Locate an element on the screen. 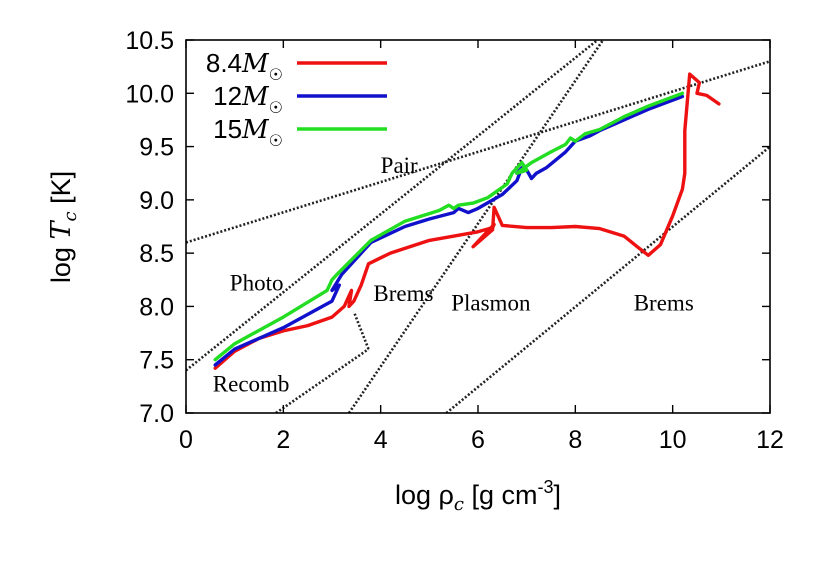 This screenshot has width=830, height=584. x-tick-label: 8 is located at coordinates (575, 440).